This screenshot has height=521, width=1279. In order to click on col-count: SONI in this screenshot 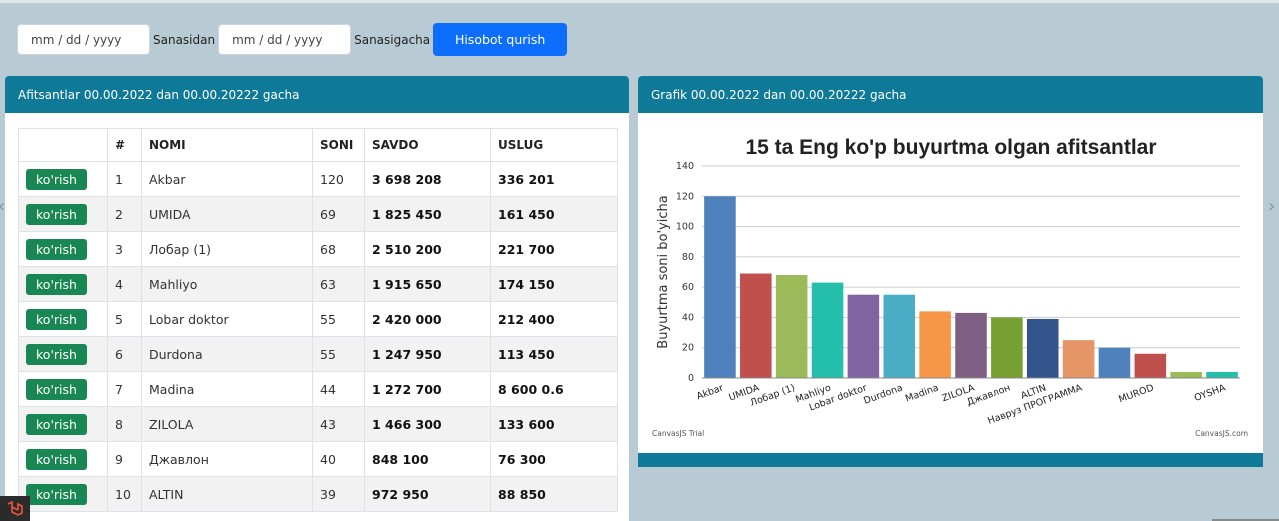, I will do `click(338, 145)`.